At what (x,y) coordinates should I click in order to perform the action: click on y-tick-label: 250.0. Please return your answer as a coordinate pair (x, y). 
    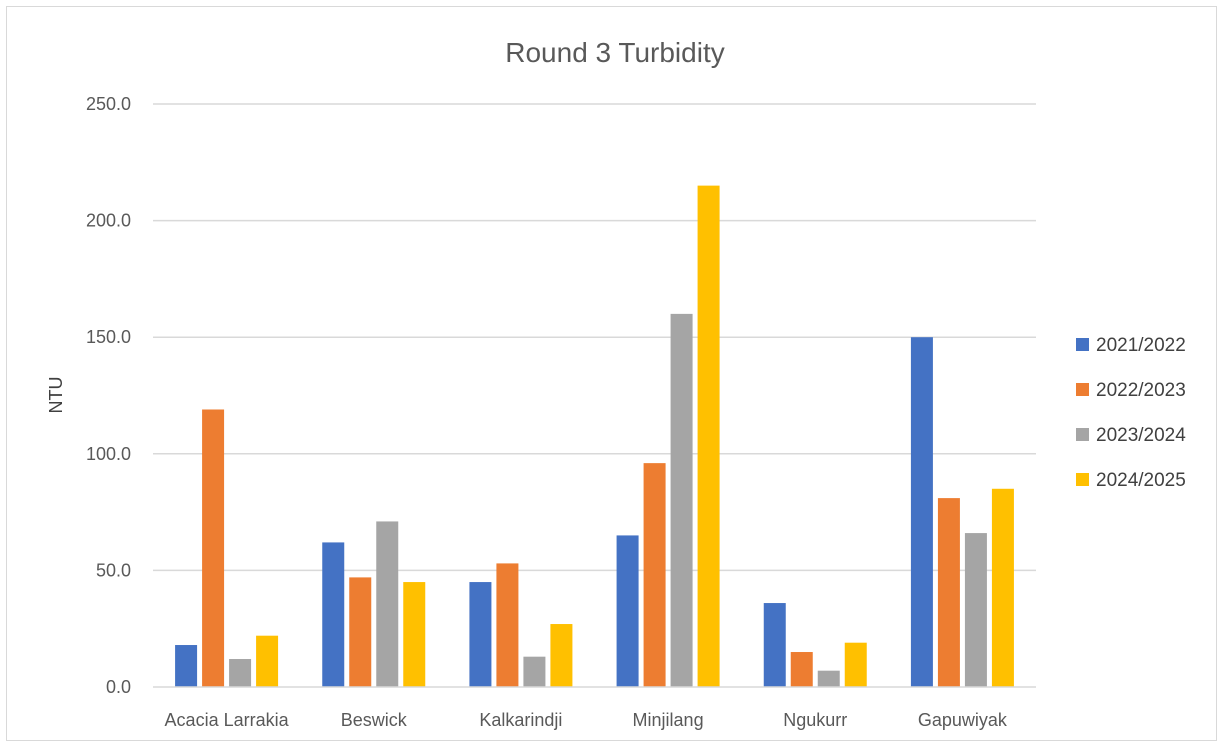
    Looking at the image, I should click on (108, 104).